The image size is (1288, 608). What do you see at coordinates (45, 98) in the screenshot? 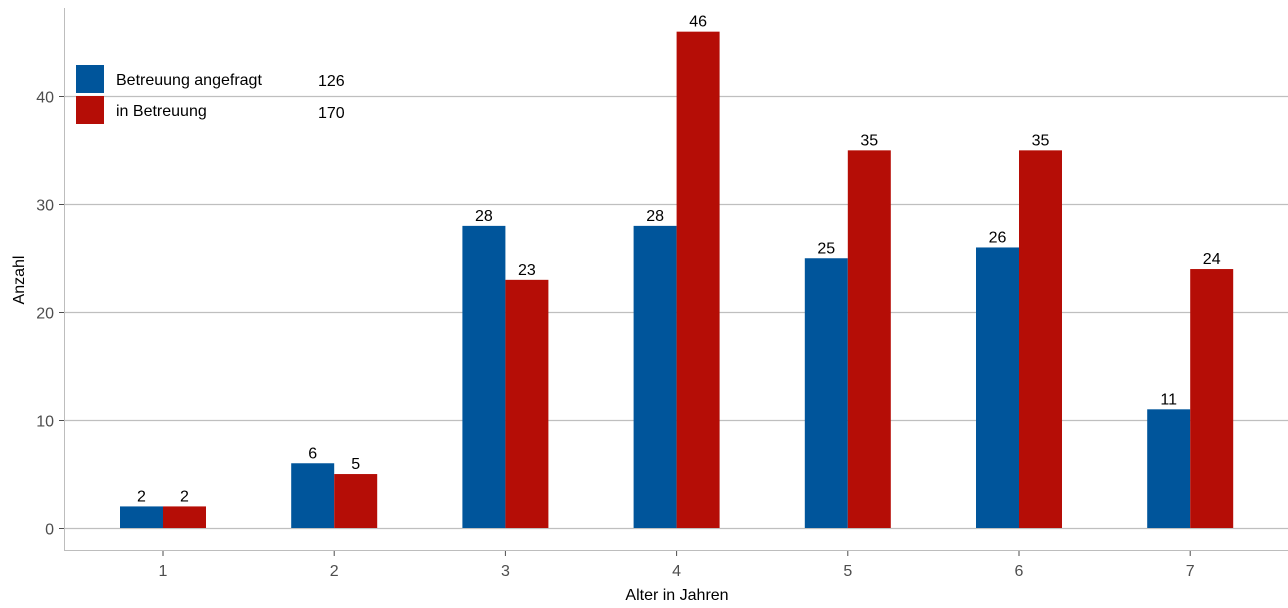
I see `y-tick-label-40: 40` at bounding box center [45, 98].